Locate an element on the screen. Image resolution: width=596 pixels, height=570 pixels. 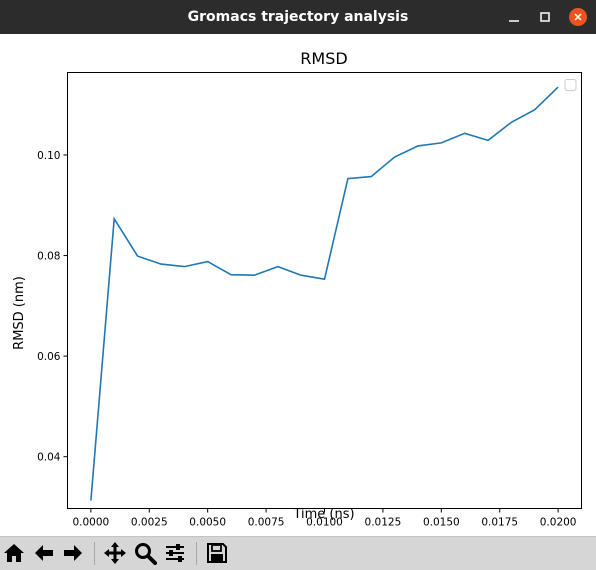
zoom-icon is located at coordinates (145, 553).